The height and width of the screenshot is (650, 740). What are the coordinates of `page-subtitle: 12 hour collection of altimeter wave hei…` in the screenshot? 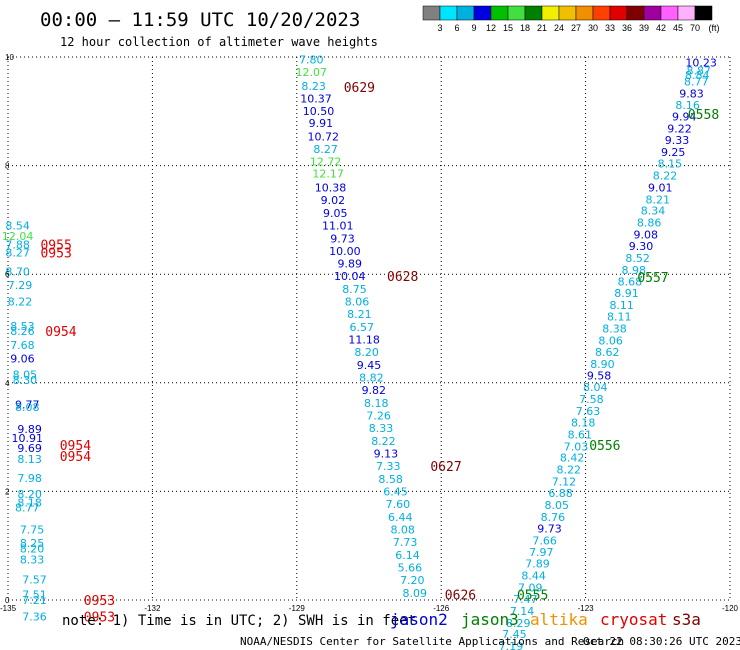 It's located at (219, 42).